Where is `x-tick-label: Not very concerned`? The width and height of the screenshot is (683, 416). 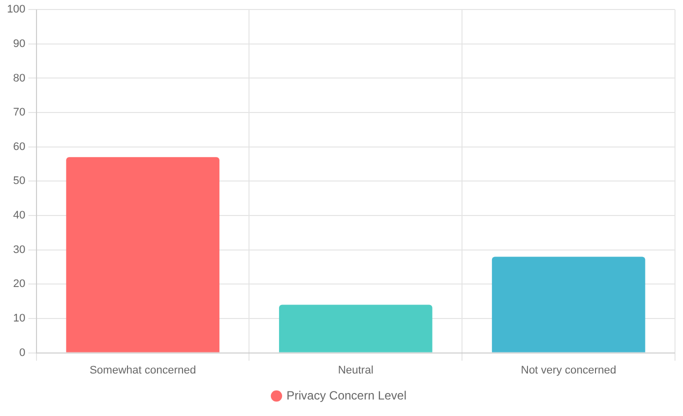 x-tick-label: Not very concerned is located at coordinates (568, 370).